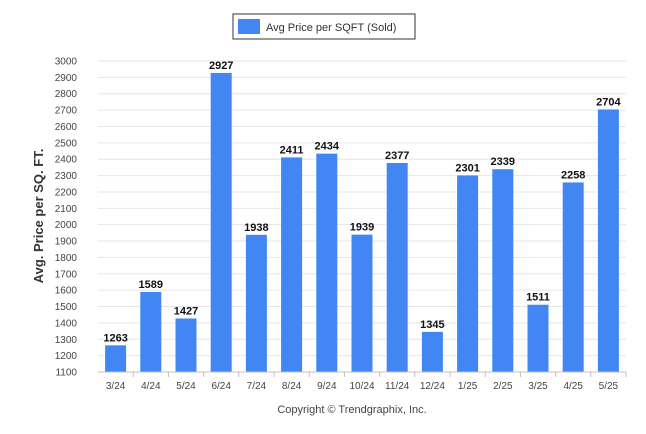 Image resolution: width=646 pixels, height=434 pixels. What do you see at coordinates (432, 325) in the screenshot?
I see `data-label: 1345` at bounding box center [432, 325].